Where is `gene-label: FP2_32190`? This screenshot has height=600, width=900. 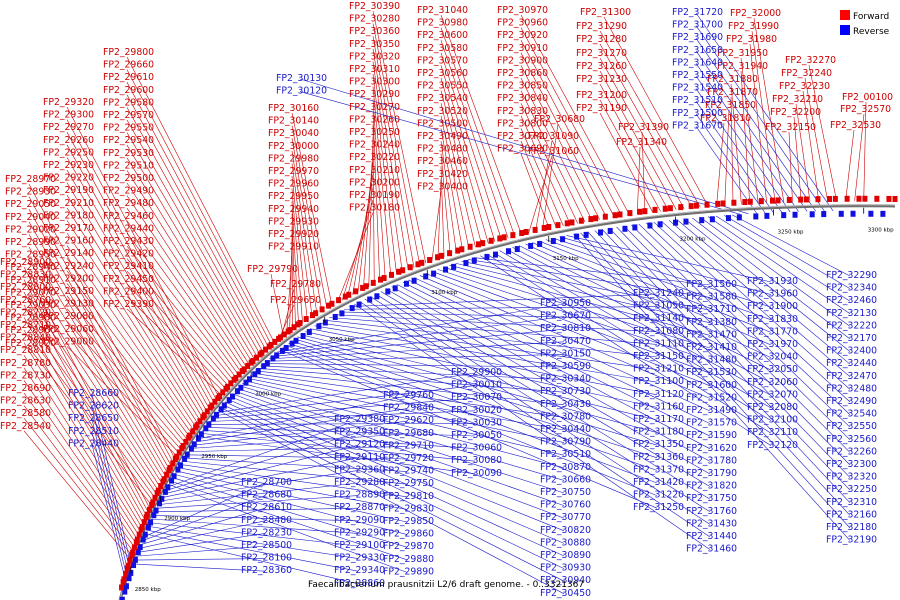
gene-label: FP2_32190 is located at coordinates (851, 540).